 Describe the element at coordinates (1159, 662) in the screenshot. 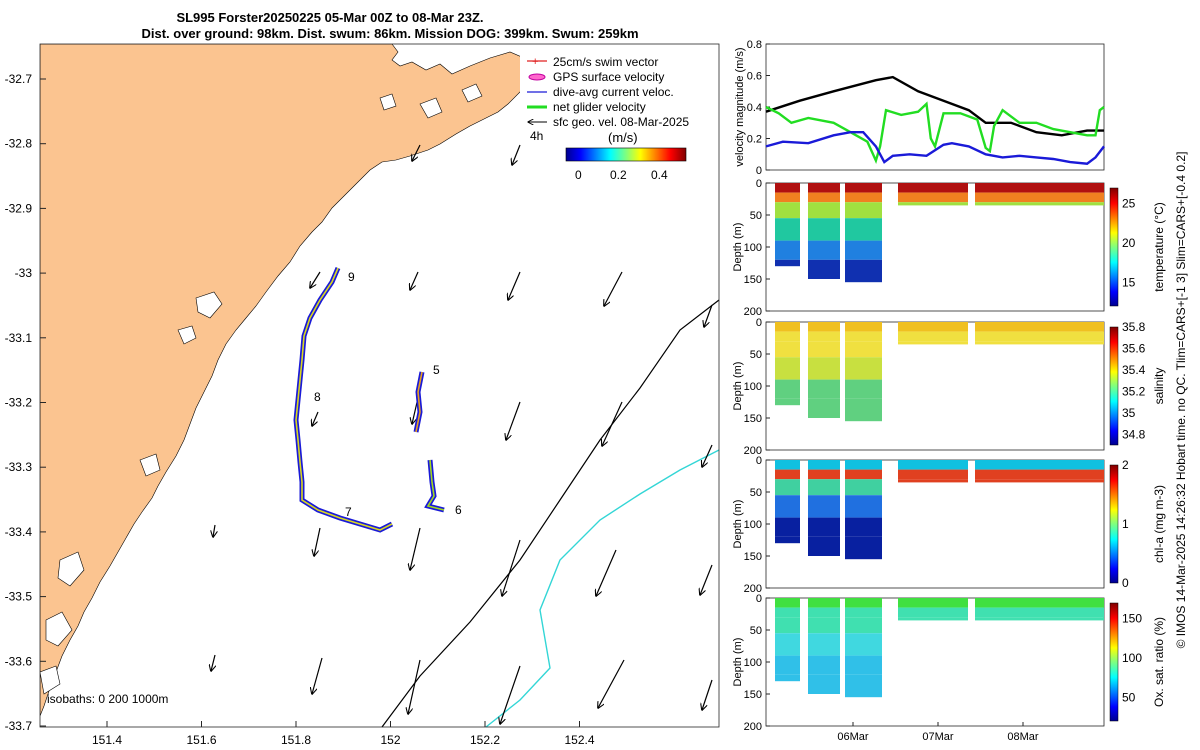

I see `colorbar-label: Ox. sat. ratio (%)` at that location.